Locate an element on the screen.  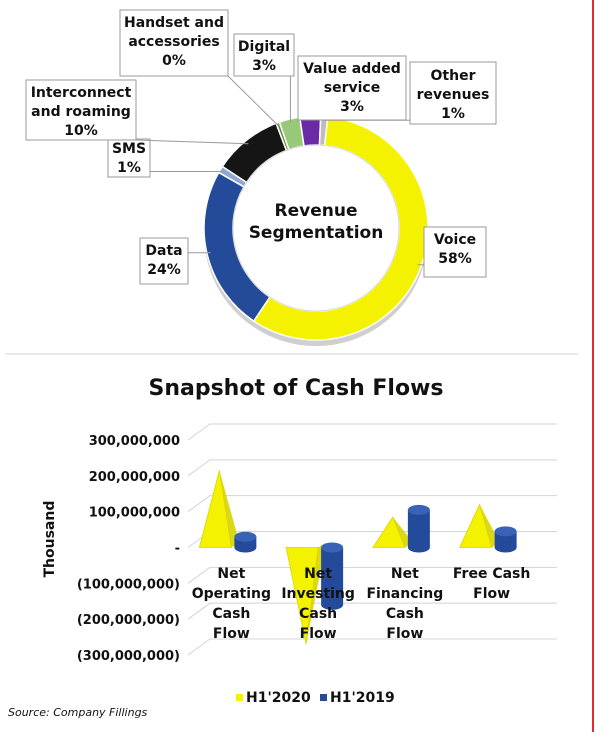
bar-chart-title: Snapshot of Cash Flows is located at coordinates (295, 388).